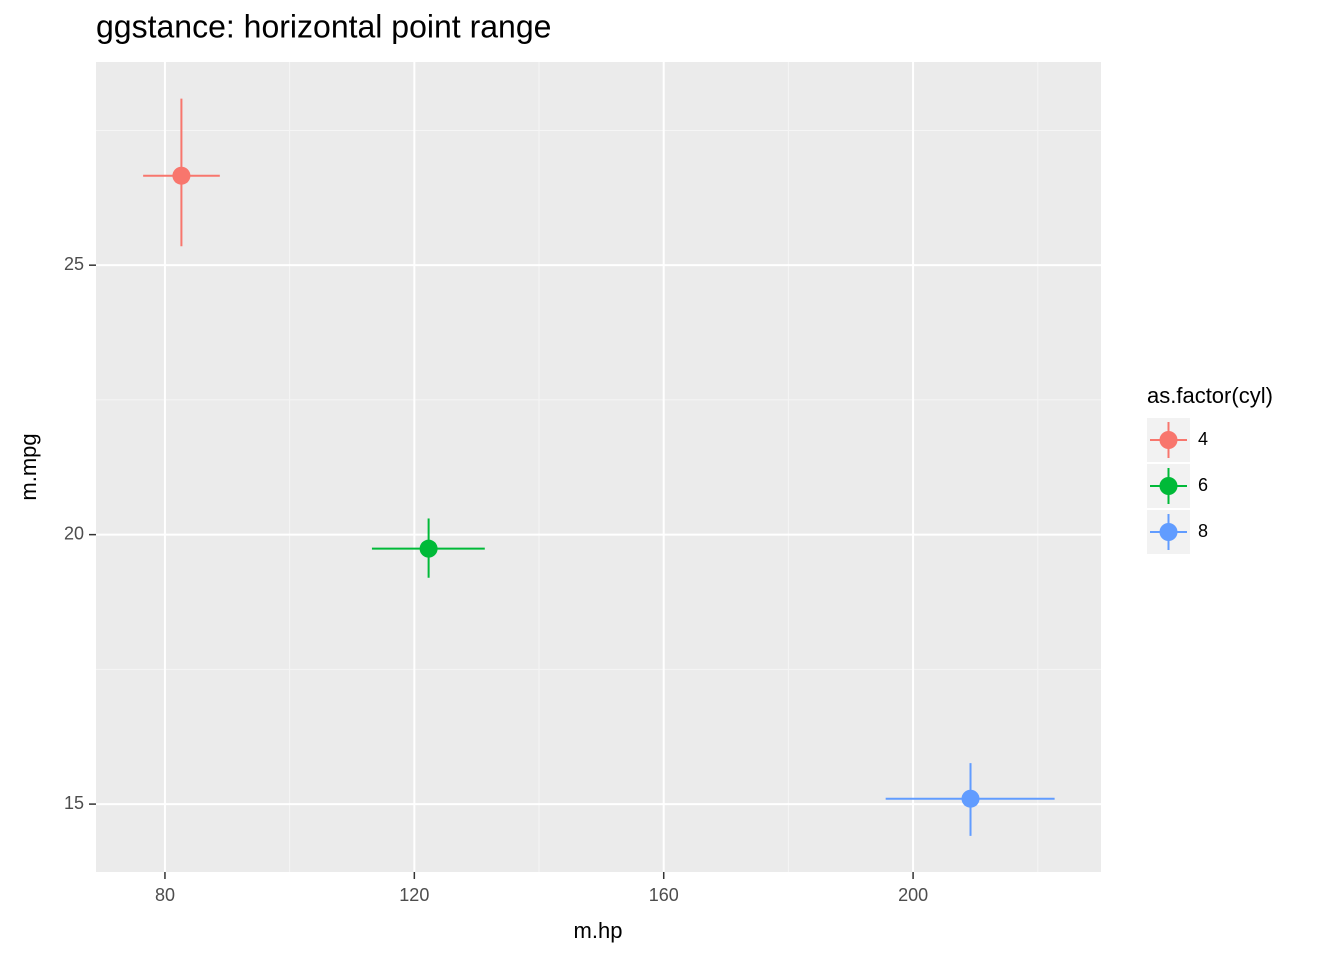 Image resolution: width=1344 pixels, height=960 pixels. I want to click on x-tick-label: 160, so click(664, 895).